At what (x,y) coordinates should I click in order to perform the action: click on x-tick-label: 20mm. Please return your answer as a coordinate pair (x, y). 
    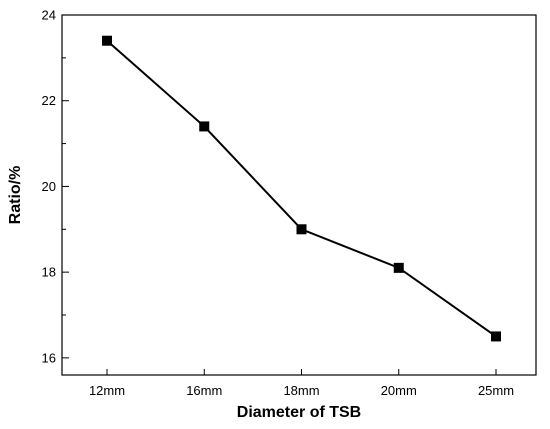
    Looking at the image, I should click on (399, 390).